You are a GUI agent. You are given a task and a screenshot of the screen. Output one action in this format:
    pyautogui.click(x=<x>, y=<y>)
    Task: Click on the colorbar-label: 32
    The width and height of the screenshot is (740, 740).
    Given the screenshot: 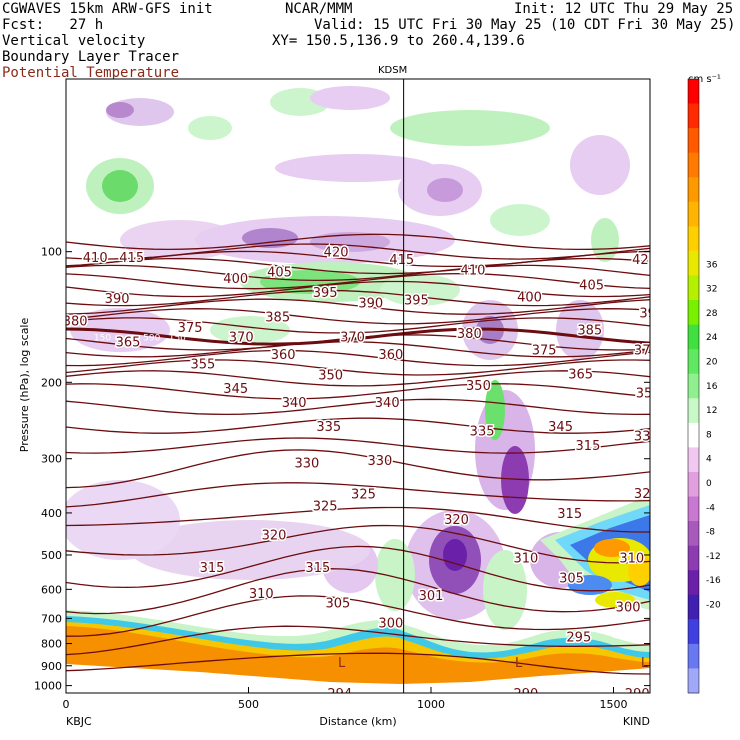 What is the action you would take?
    pyautogui.click(x=711, y=290)
    